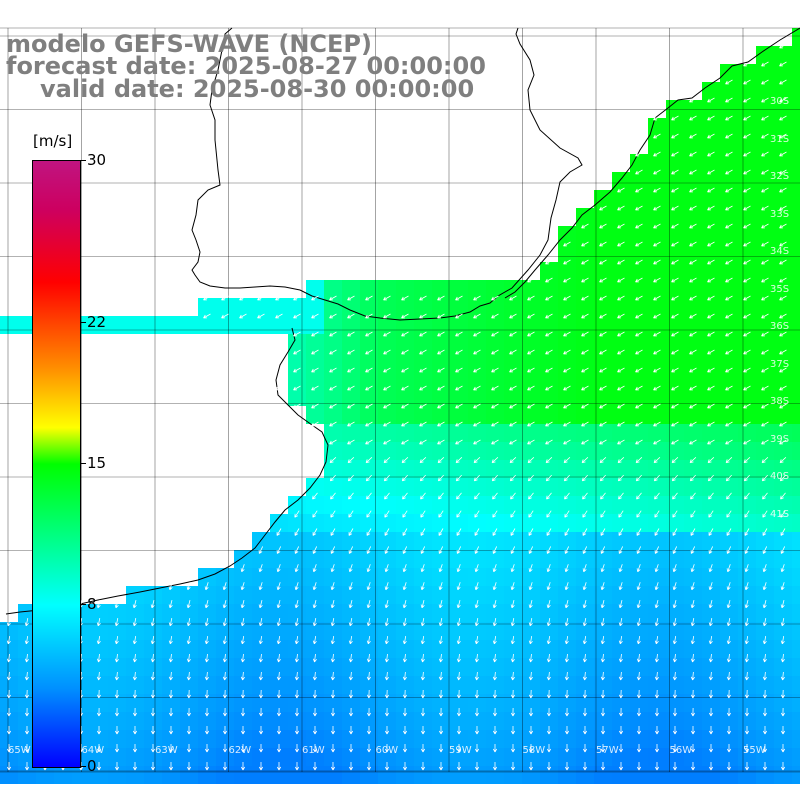 The image size is (800, 800). Describe the element at coordinates (97, 321) in the screenshot. I see `colorbar-tick-label: 22` at that location.